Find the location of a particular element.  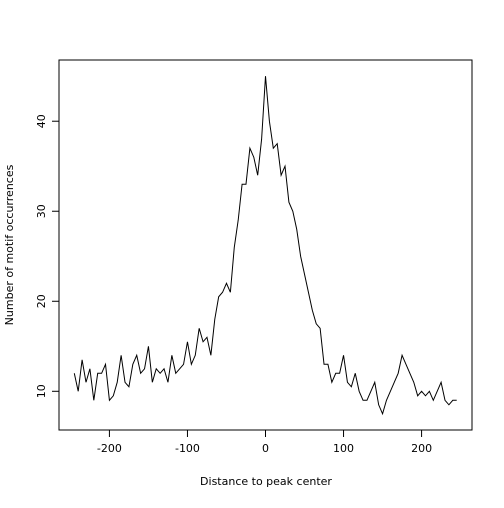

x-tick-label: 100 is located at coordinates (343, 448).